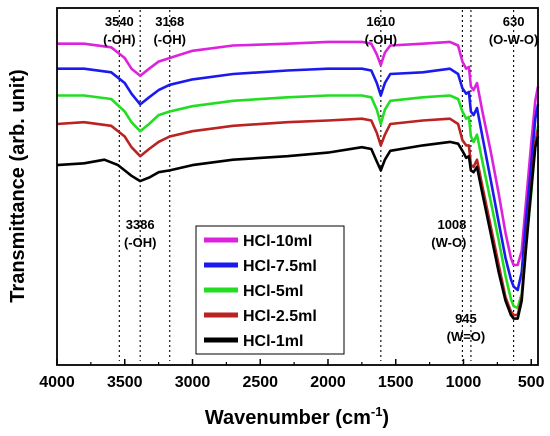 The image size is (550, 436). Describe the element at coordinates (125, 382) in the screenshot. I see `x-tick-label-3500: 3500` at that location.